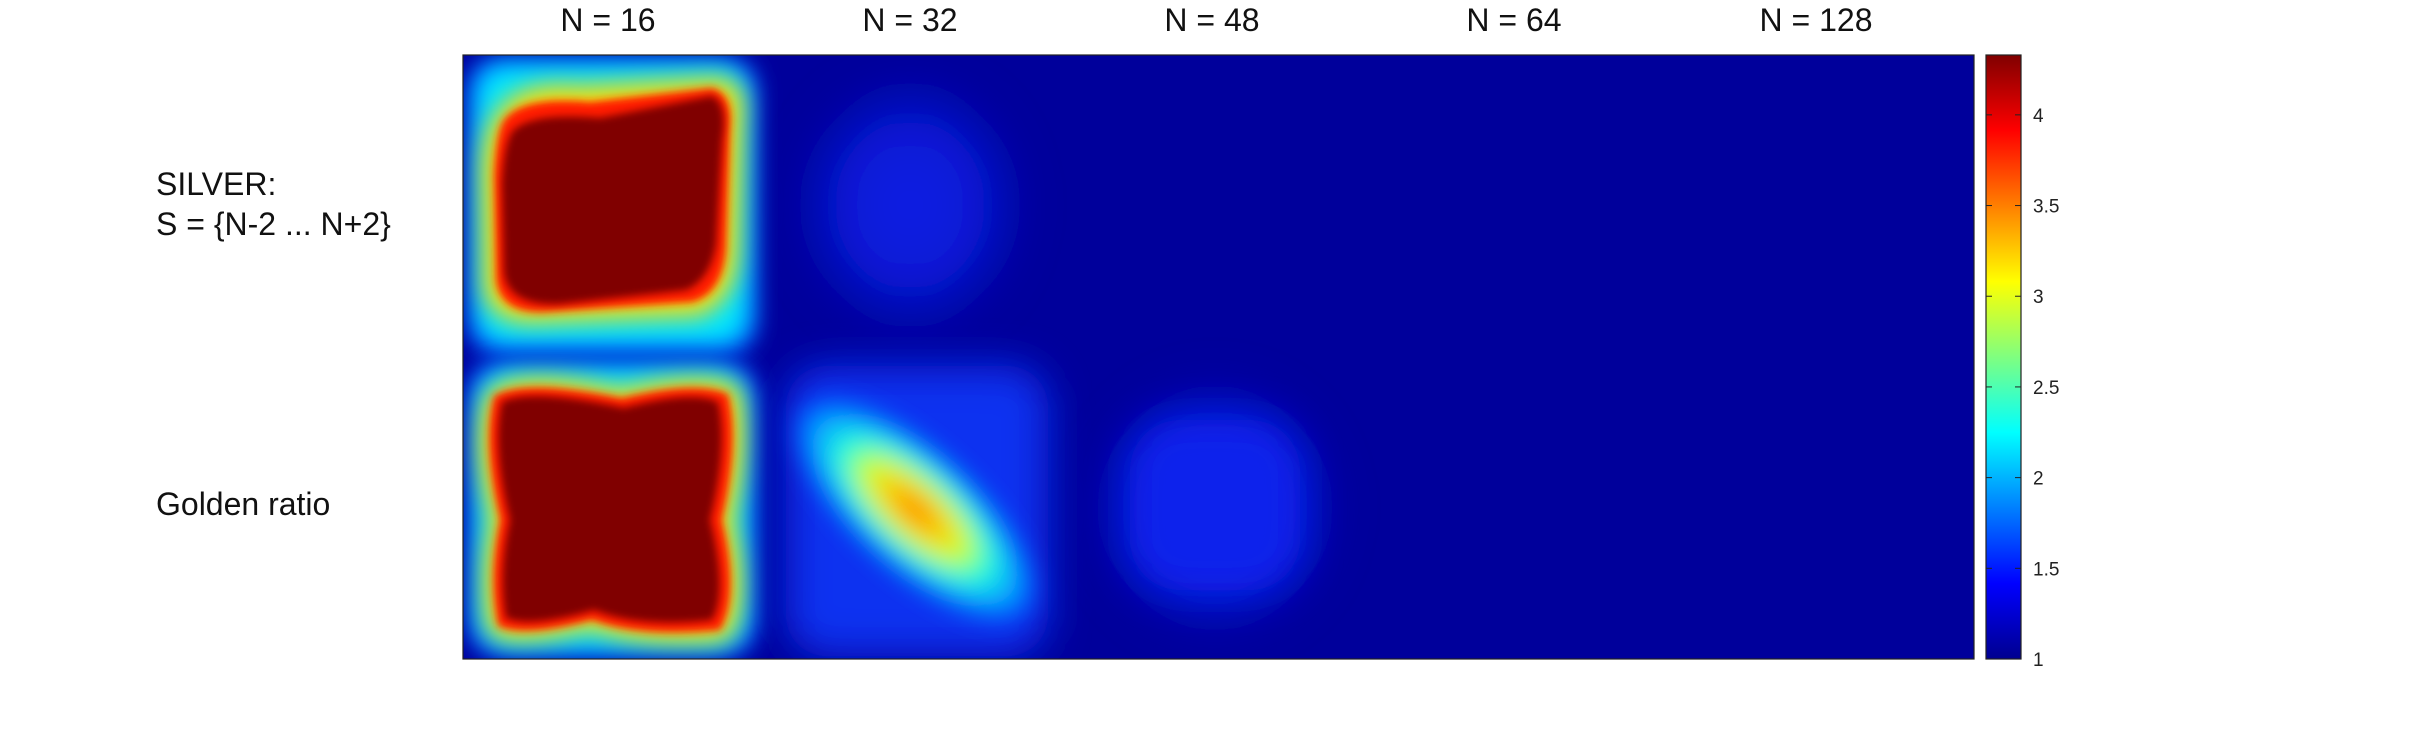 The width and height of the screenshot is (2431, 737). Describe the element at coordinates (2038, 297) in the screenshot. I see `colorbar-tick-label-4: 3` at that location.